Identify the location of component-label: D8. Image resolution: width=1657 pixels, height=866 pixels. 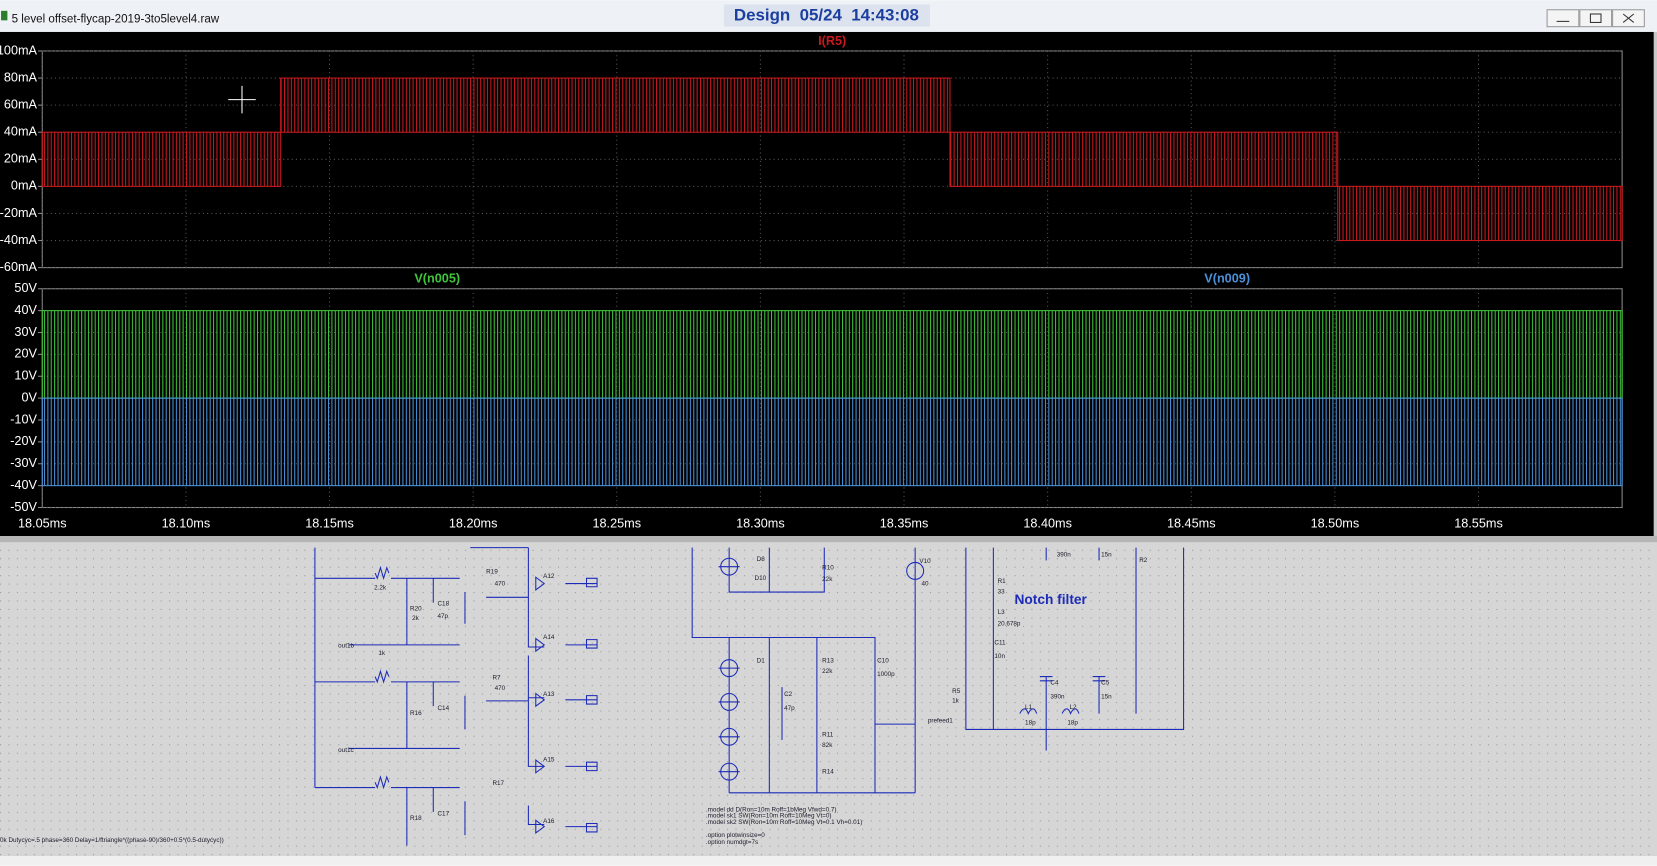
(761, 559).